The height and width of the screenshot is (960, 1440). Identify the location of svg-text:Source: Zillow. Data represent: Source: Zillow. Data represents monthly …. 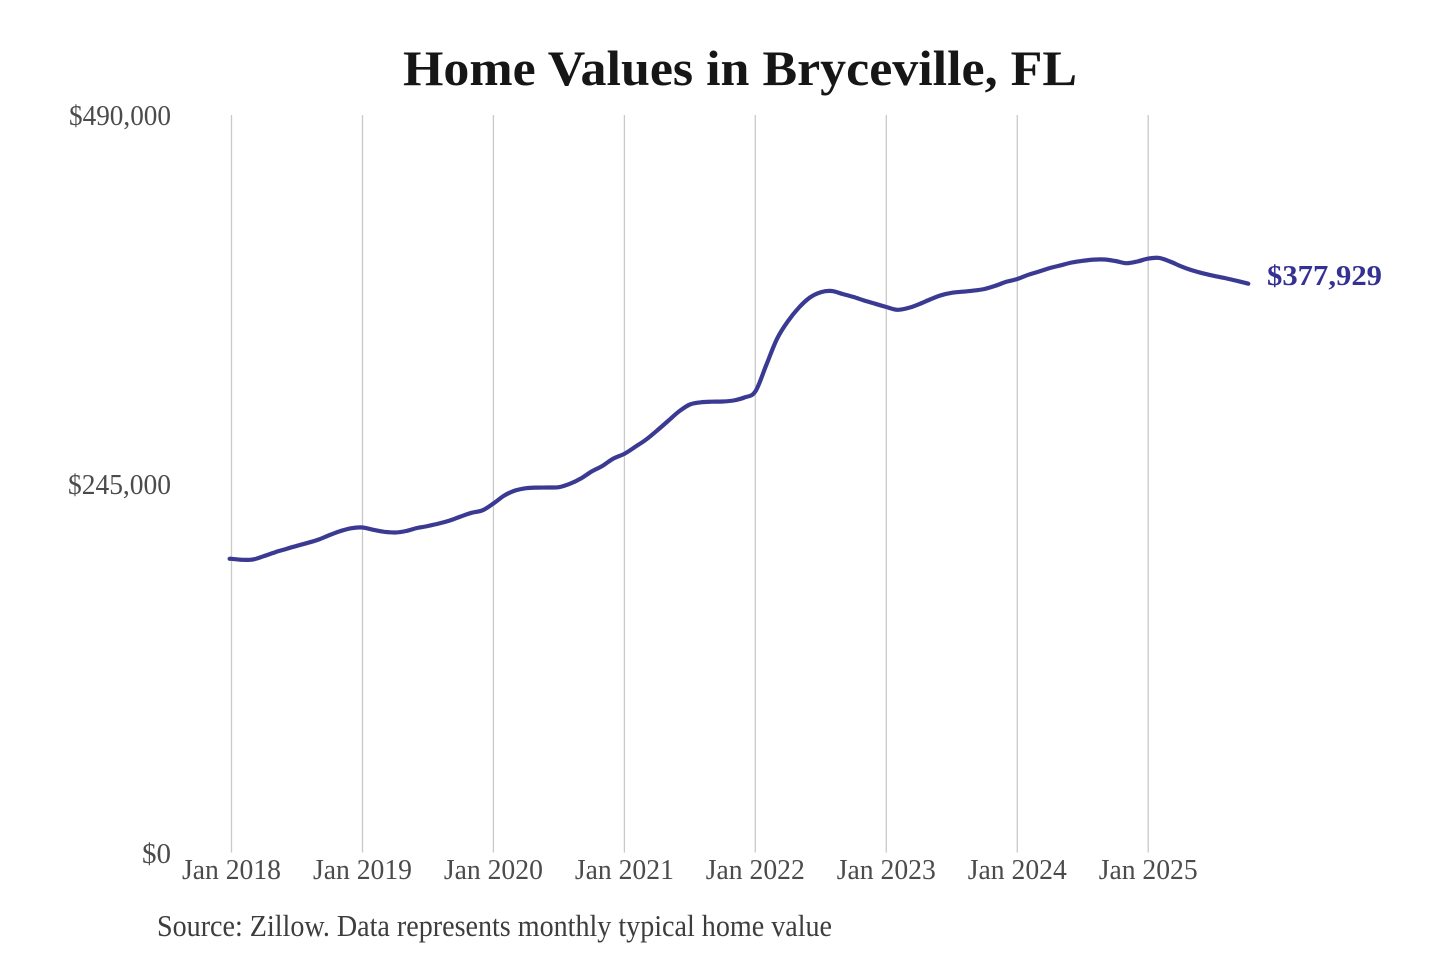
(494, 925).